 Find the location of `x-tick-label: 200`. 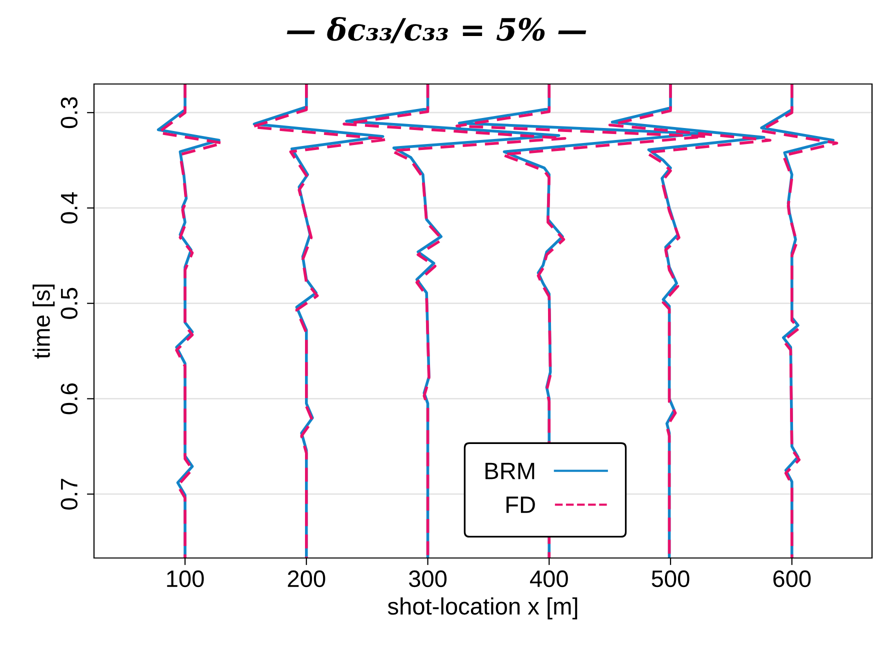

x-tick-label: 200 is located at coordinates (307, 579).